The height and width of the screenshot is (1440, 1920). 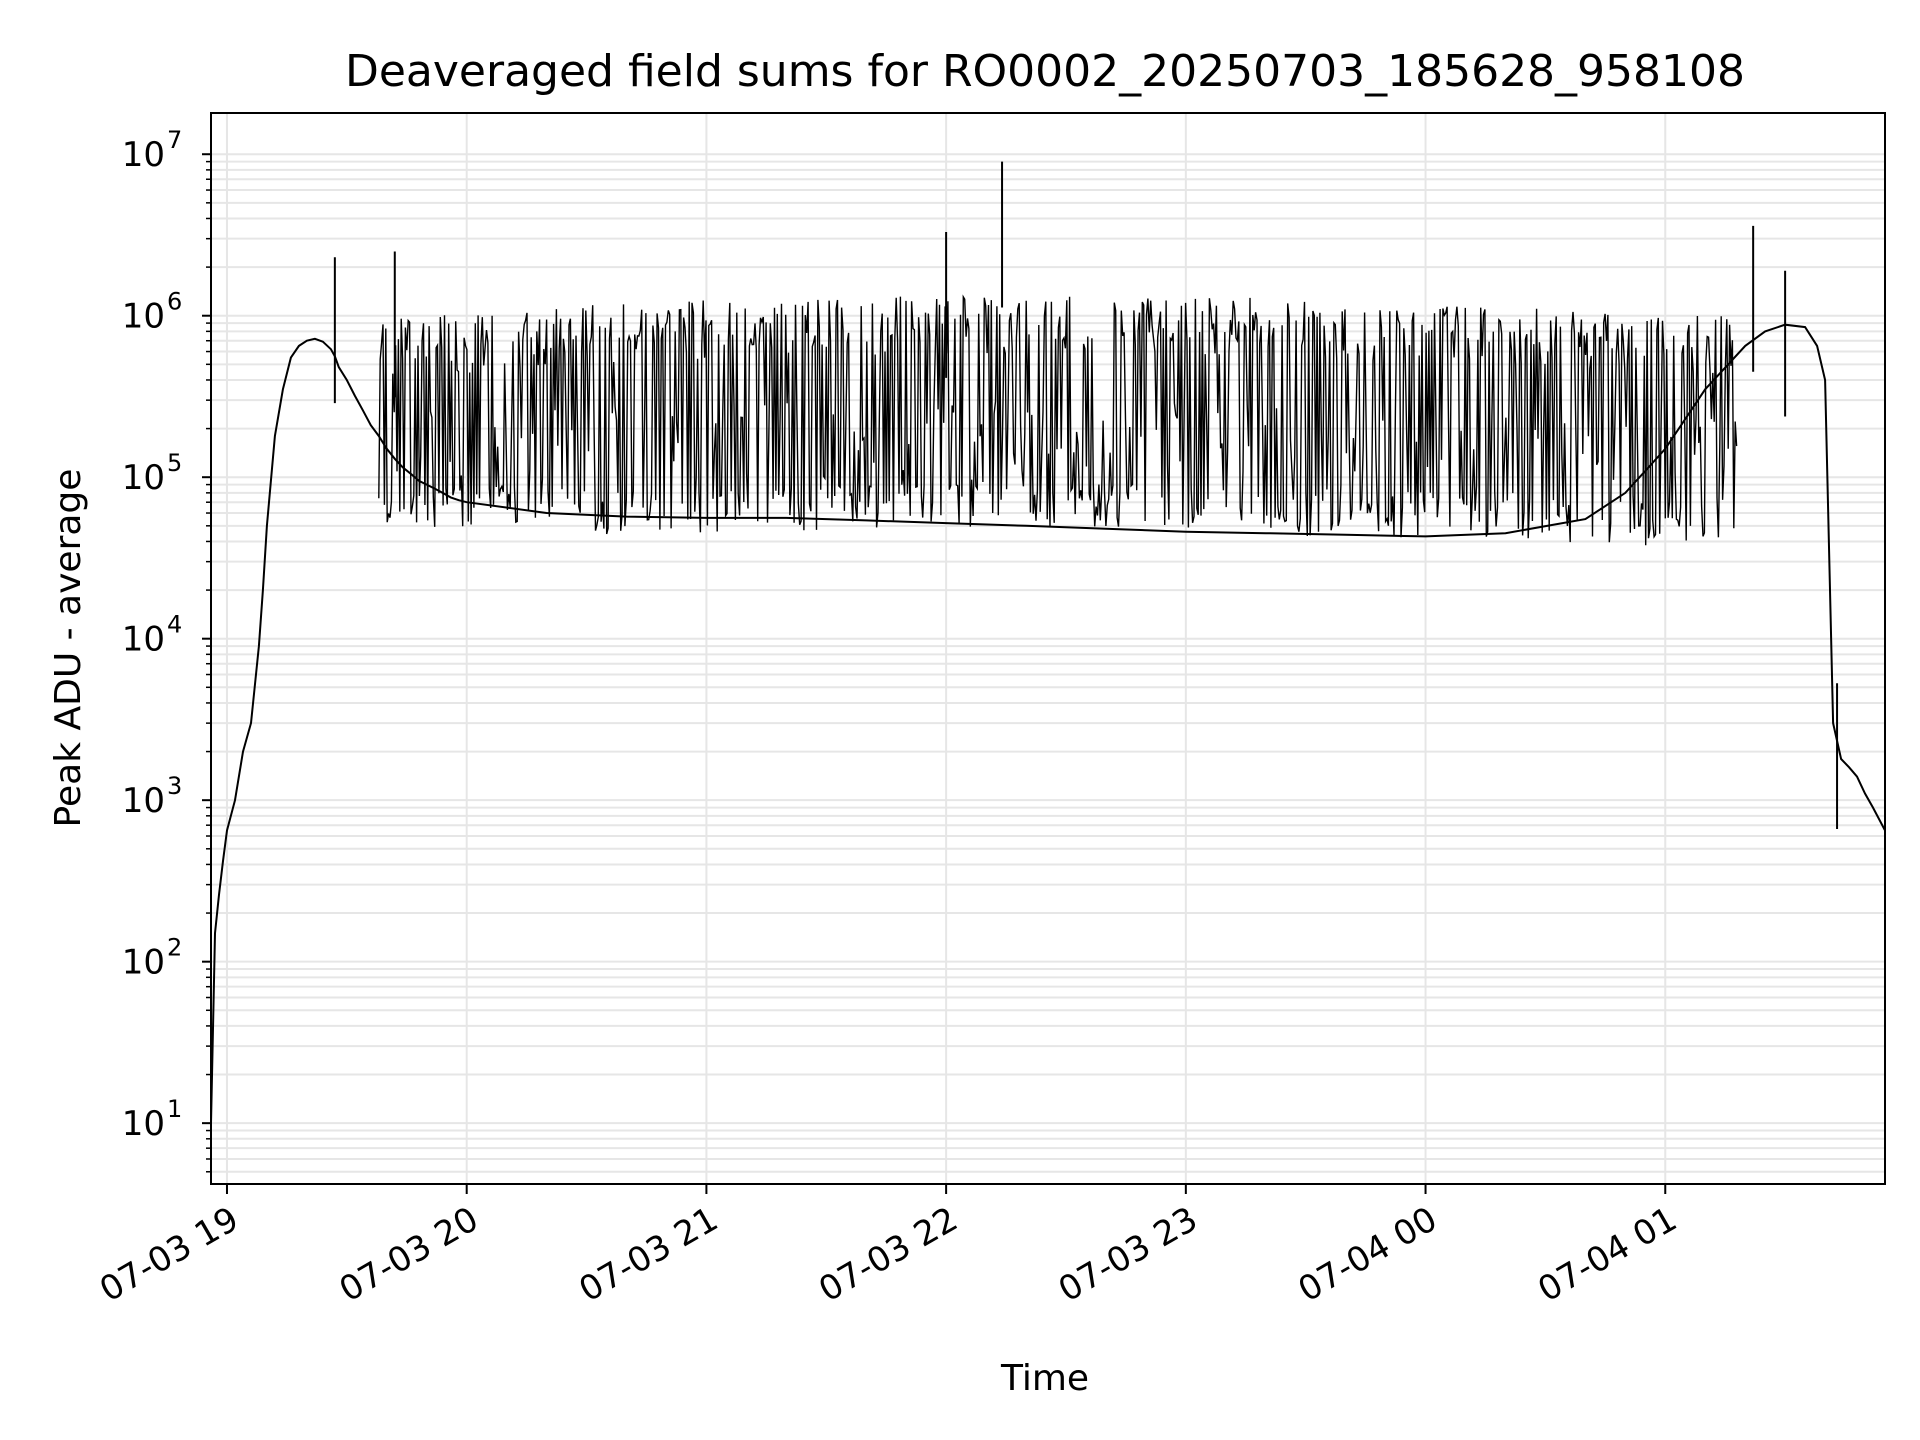 I want to click on x-axis-label: Time, so click(x=1044, y=1378).